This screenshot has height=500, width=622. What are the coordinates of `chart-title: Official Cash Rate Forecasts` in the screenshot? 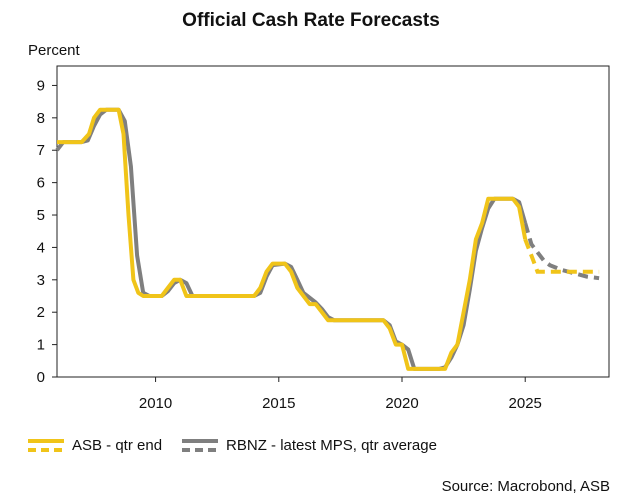 It's located at (311, 20).